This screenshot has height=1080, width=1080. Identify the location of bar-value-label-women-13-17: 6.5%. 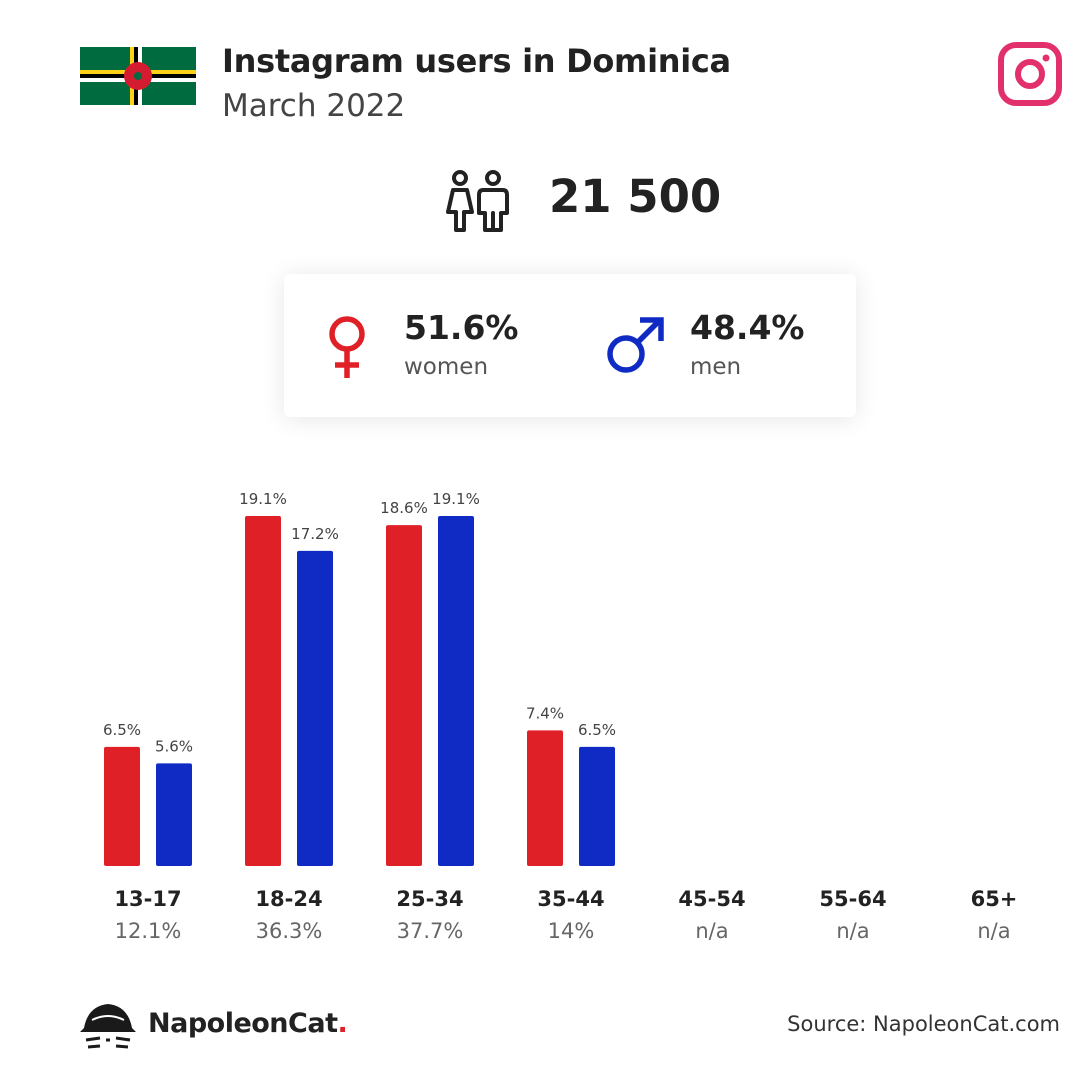
(122, 730).